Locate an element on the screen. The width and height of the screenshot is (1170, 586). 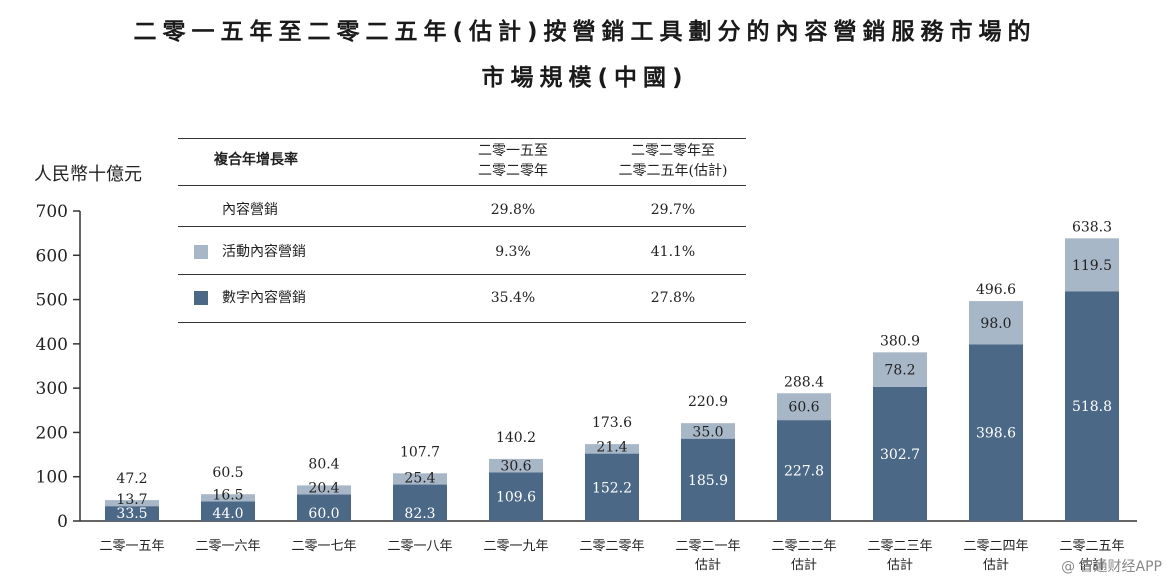
y-tick-label: 500 is located at coordinates (52, 301).